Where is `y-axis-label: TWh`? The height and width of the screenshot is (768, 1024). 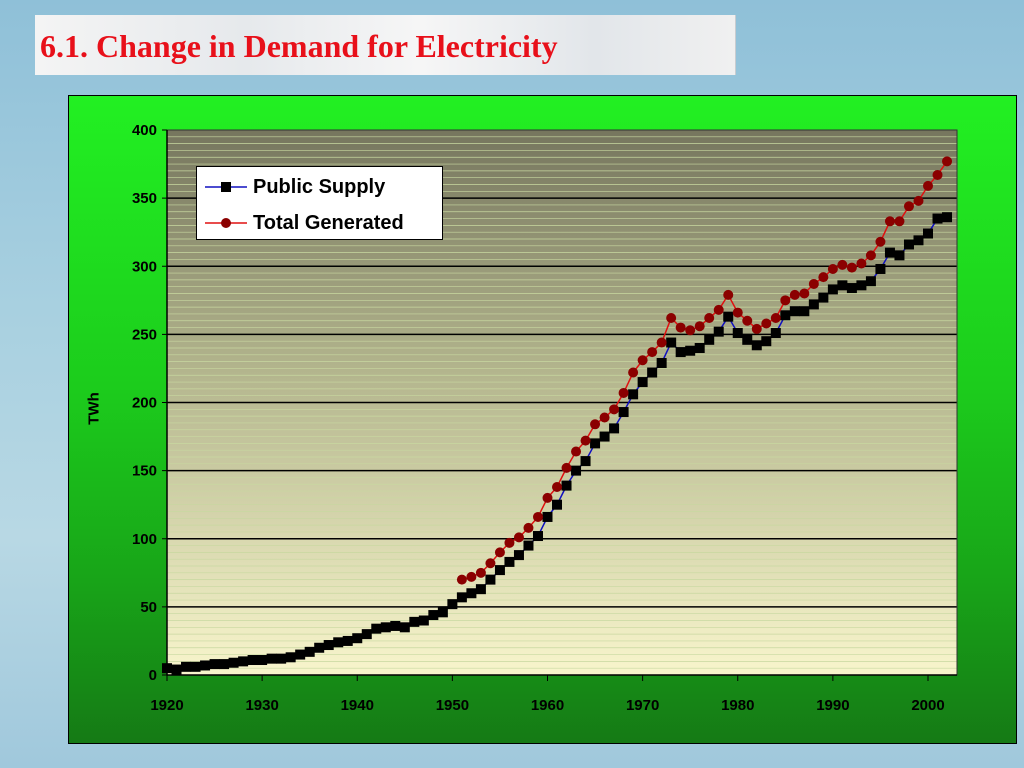 y-axis-label: TWh is located at coordinates (94, 408).